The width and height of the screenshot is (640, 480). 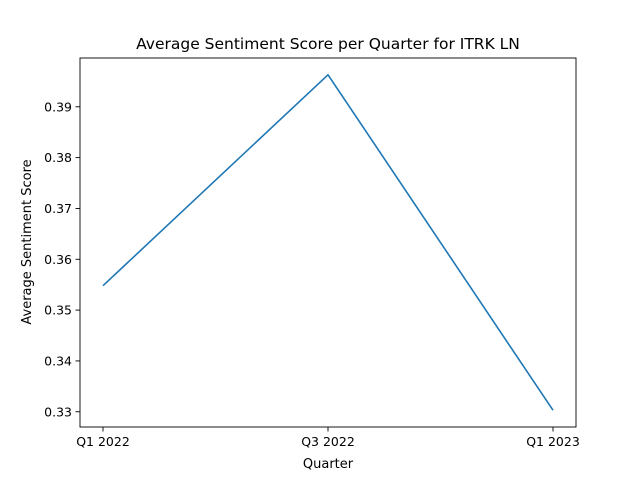 What do you see at coordinates (553, 441) in the screenshot?
I see `x-tick-label: Q1 2023` at bounding box center [553, 441].